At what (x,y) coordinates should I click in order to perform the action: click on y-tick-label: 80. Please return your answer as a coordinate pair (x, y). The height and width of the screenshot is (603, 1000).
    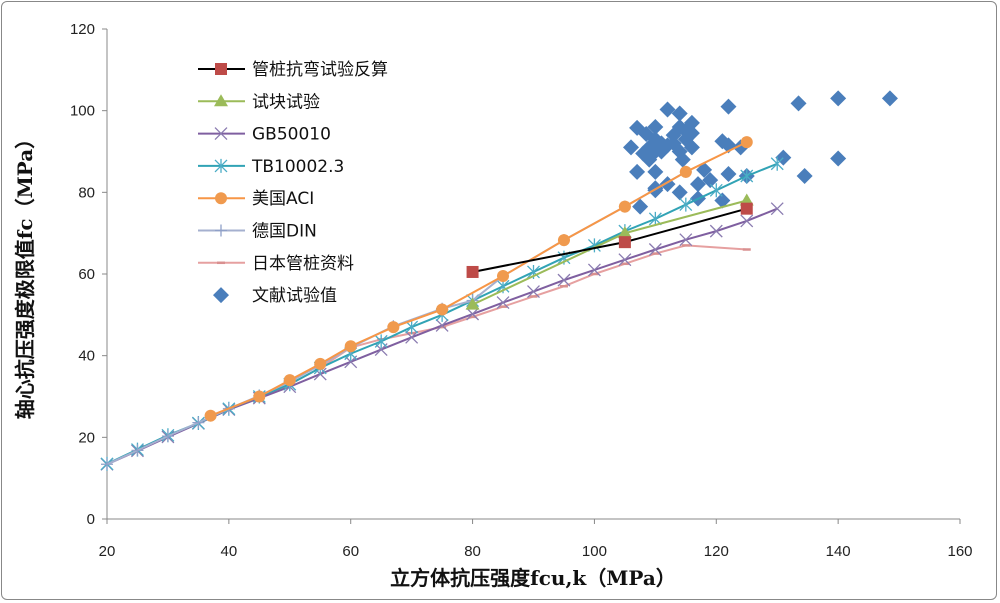
    Looking at the image, I should click on (86, 192).